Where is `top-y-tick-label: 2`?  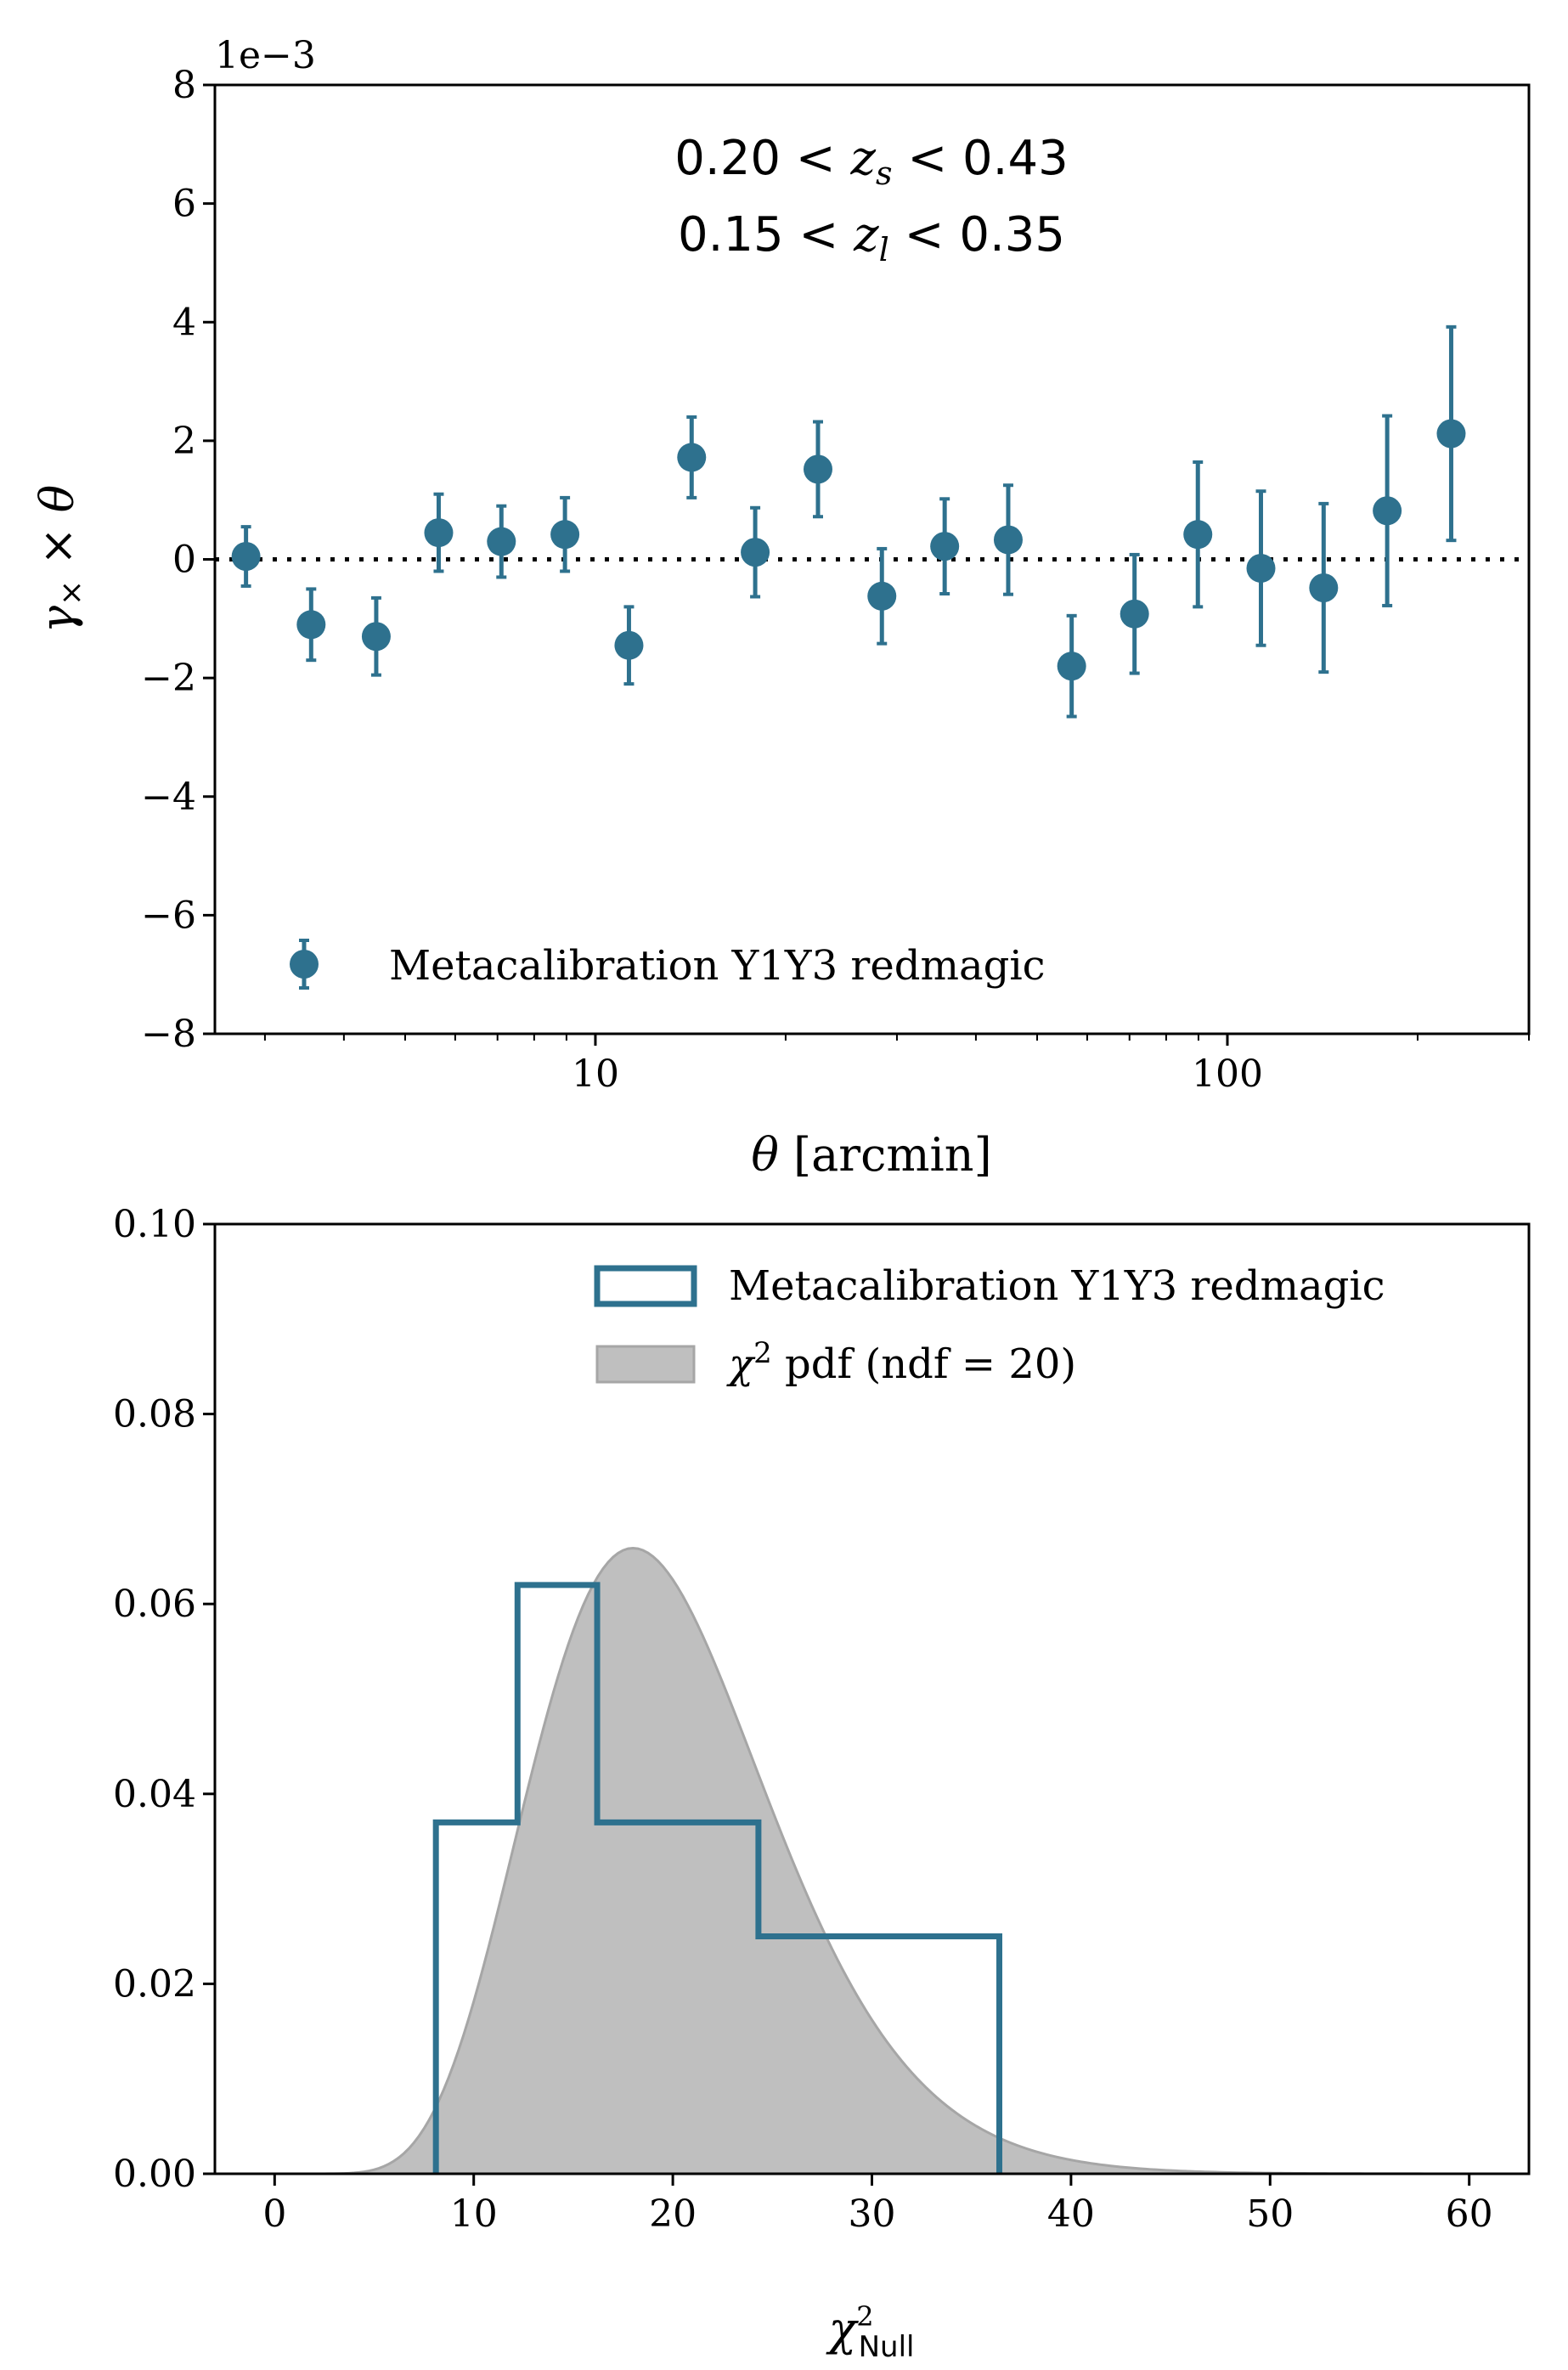
top-y-tick-label: 2 is located at coordinates (184, 441).